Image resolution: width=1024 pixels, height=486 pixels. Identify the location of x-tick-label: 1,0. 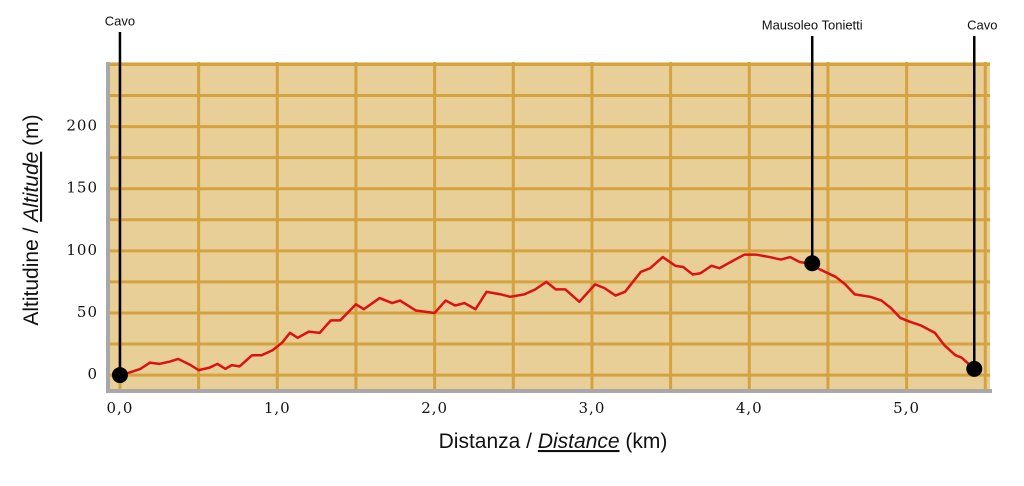
(277, 408).